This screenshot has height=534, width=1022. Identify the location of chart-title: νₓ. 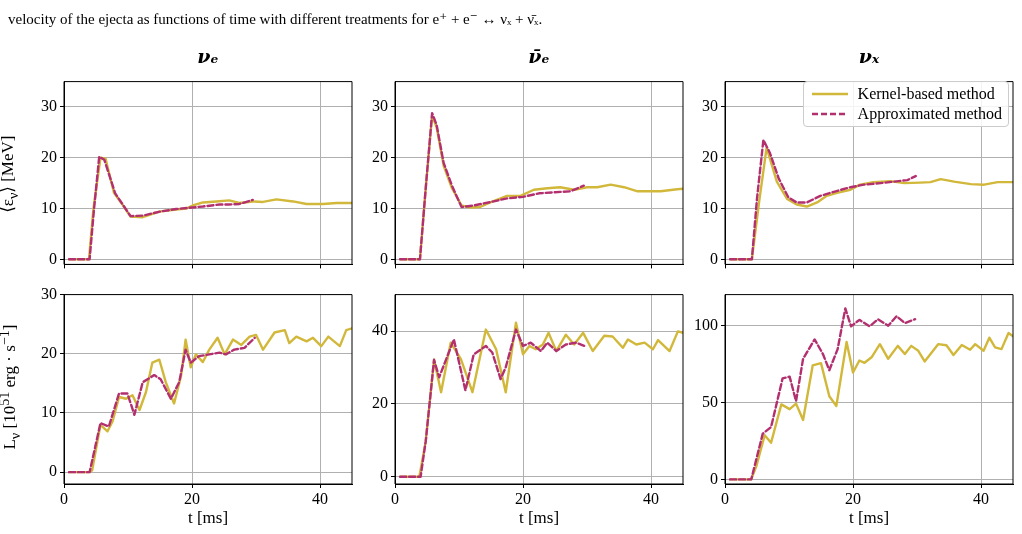
(869, 56).